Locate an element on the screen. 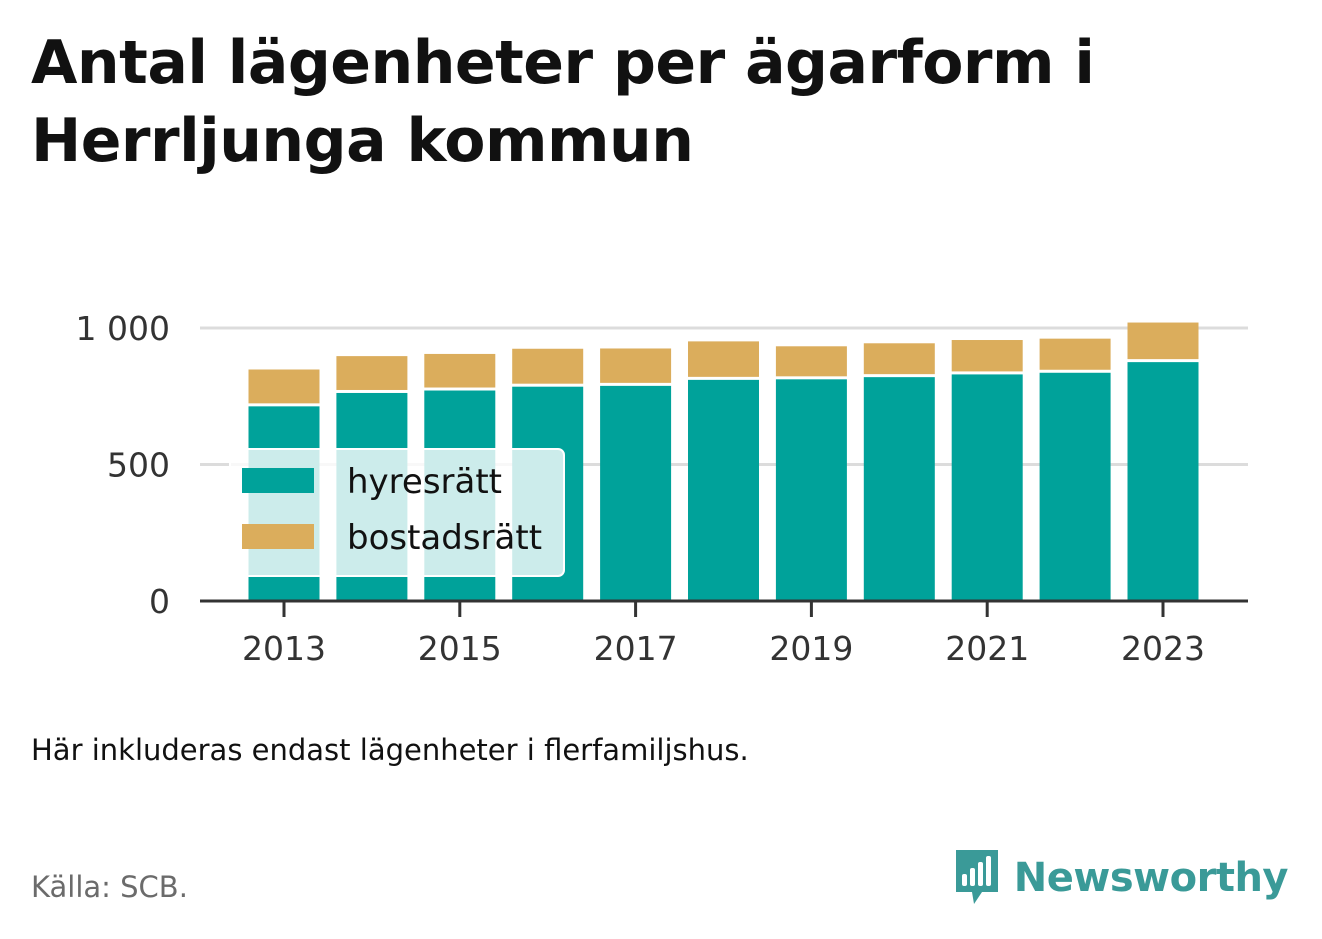 The width and height of the screenshot is (1322, 939). y-tick-label: 1 000 is located at coordinates (123, 328).